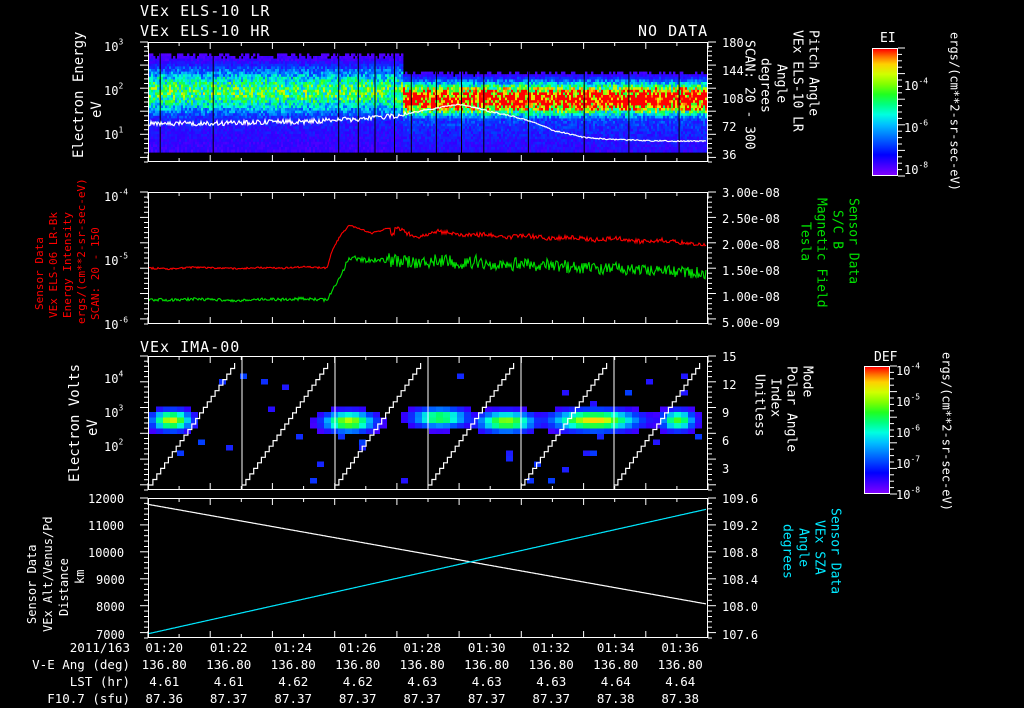 This screenshot has height=708, width=1024. Describe the element at coordinates (99, 681) in the screenshot. I see `table-row-label-lst: LST (hr)` at that location.